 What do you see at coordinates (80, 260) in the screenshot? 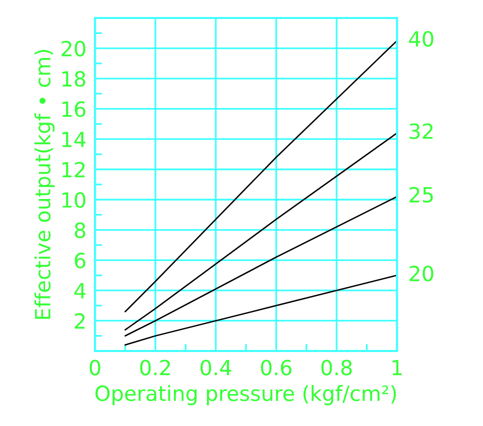
I see `y-tick-label: 6` at bounding box center [80, 260].